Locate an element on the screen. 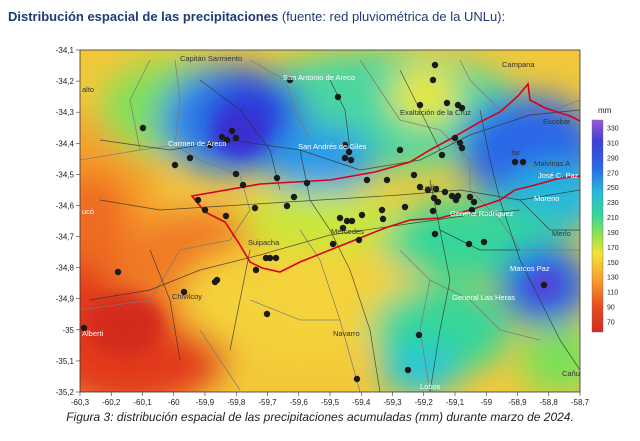  place-label-moreno: Moreno is located at coordinates (546, 198).